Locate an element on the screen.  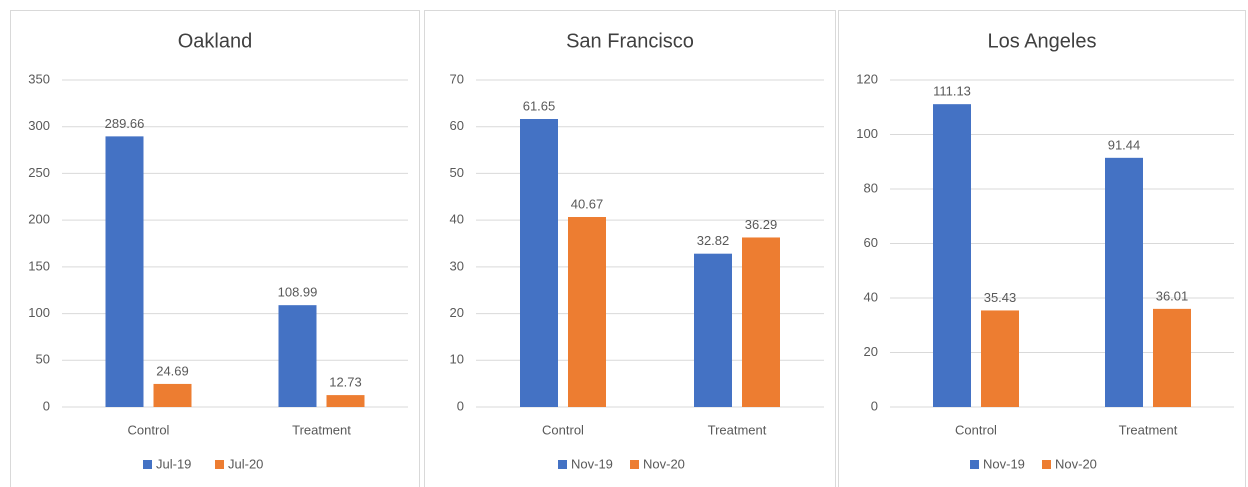
data-label: 36.29 is located at coordinates (761, 224).